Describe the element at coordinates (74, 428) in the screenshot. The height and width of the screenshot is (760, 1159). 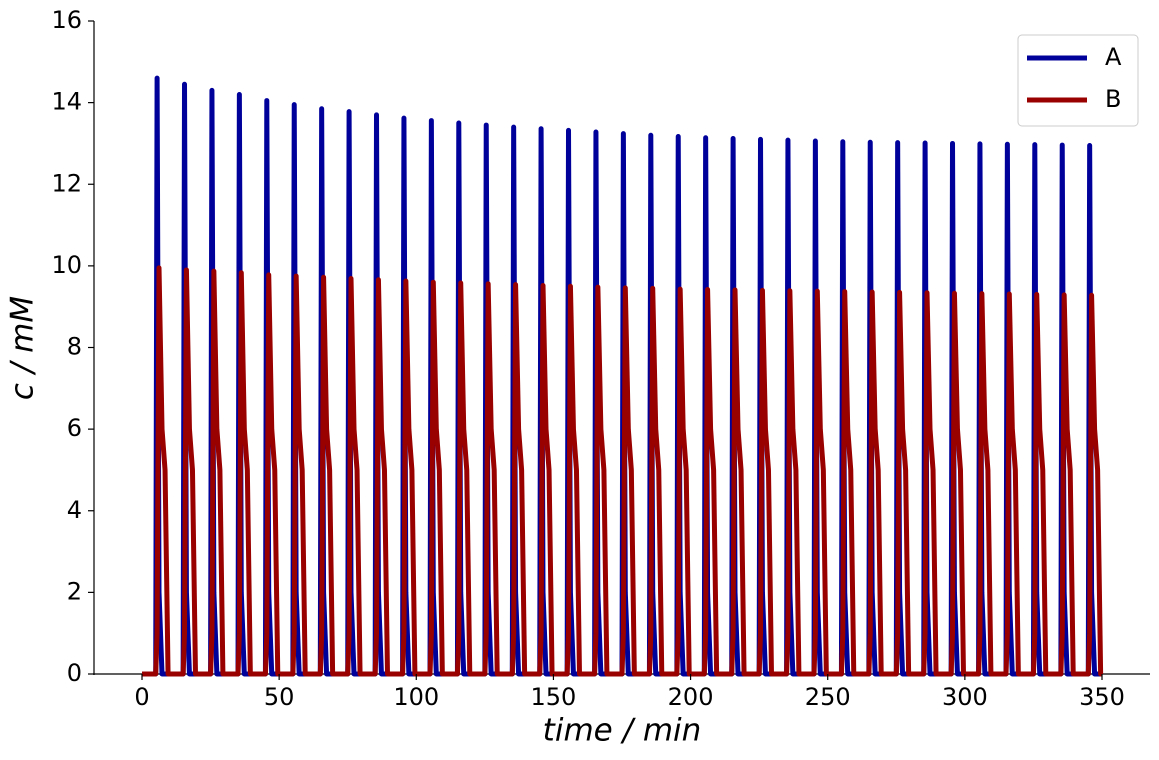
I see `y-tick-label: 6` at that location.